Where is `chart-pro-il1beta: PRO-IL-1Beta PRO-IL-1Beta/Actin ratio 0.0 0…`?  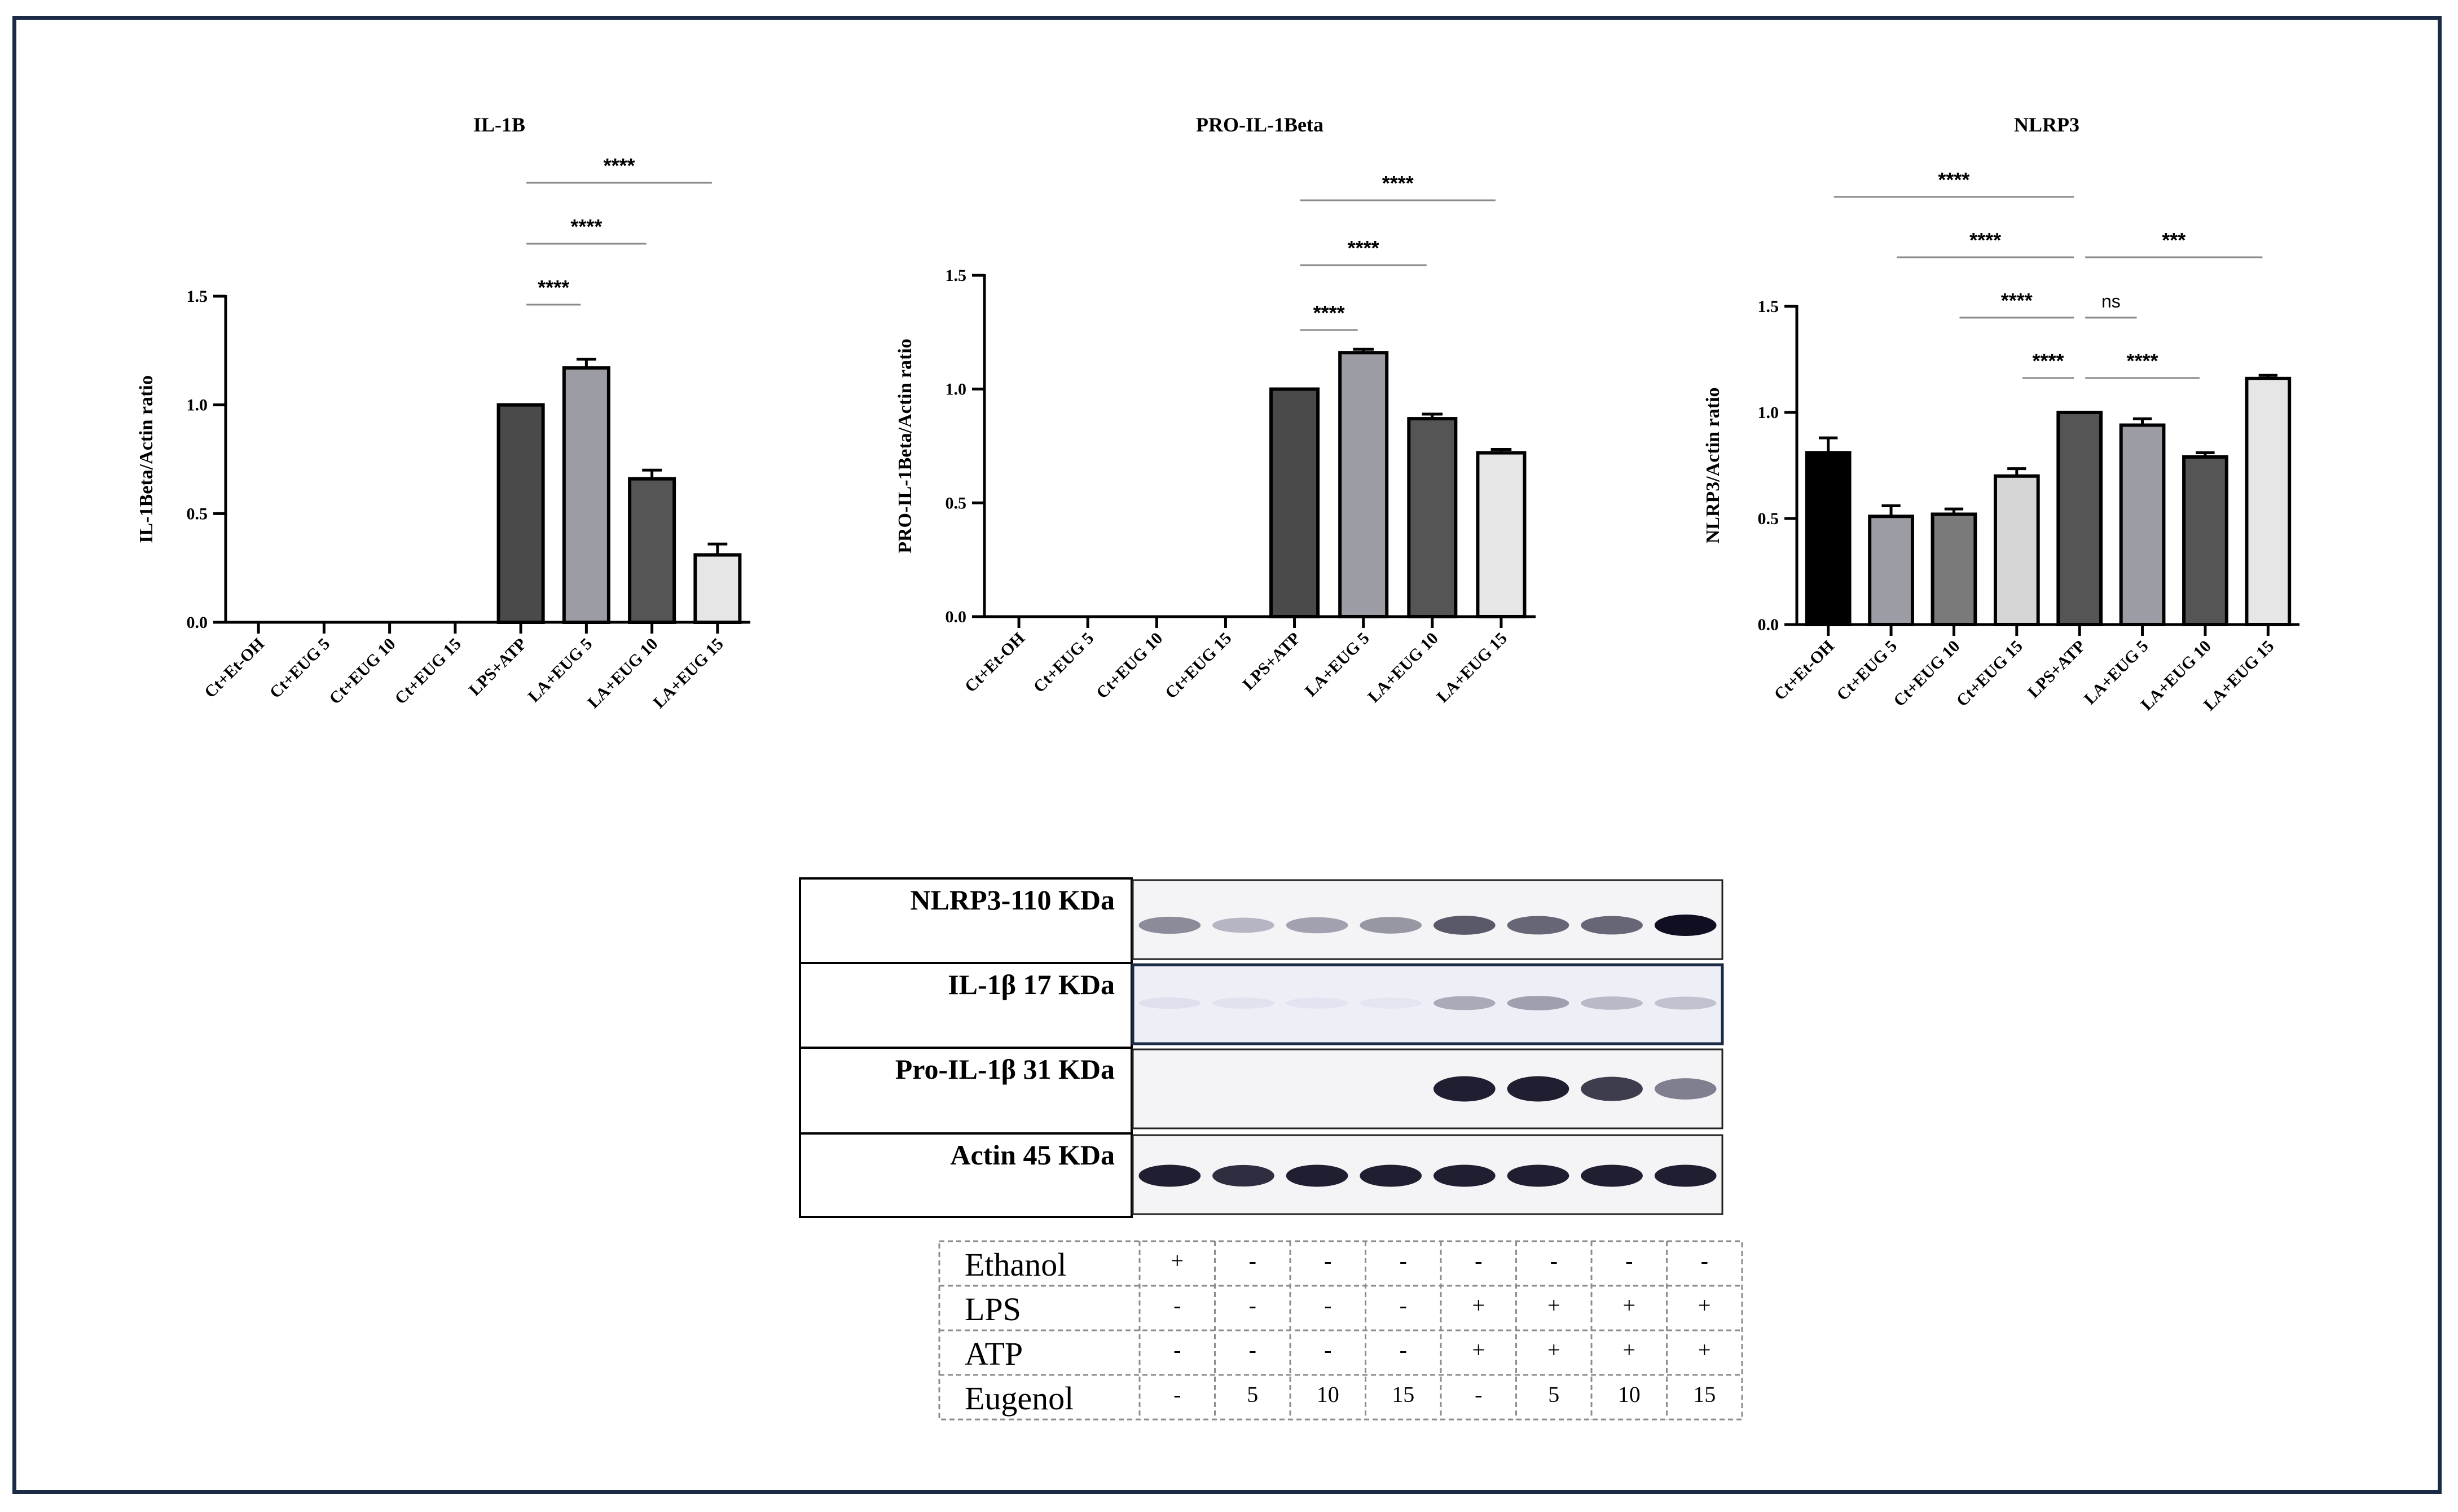 chart-pro-il1beta: PRO-IL-1Beta PRO-IL-1Beta/Actin ratio 0.0 0… is located at coordinates (1215, 410).